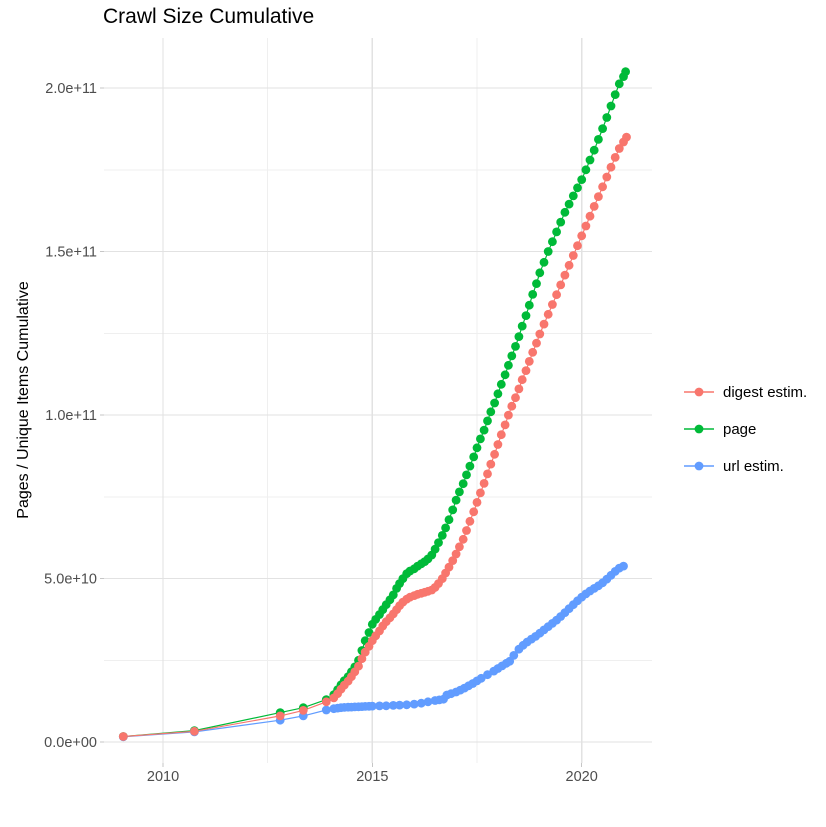  I want to click on y-tick-label-1.0e+11: 1.0e+11, so click(71, 416).